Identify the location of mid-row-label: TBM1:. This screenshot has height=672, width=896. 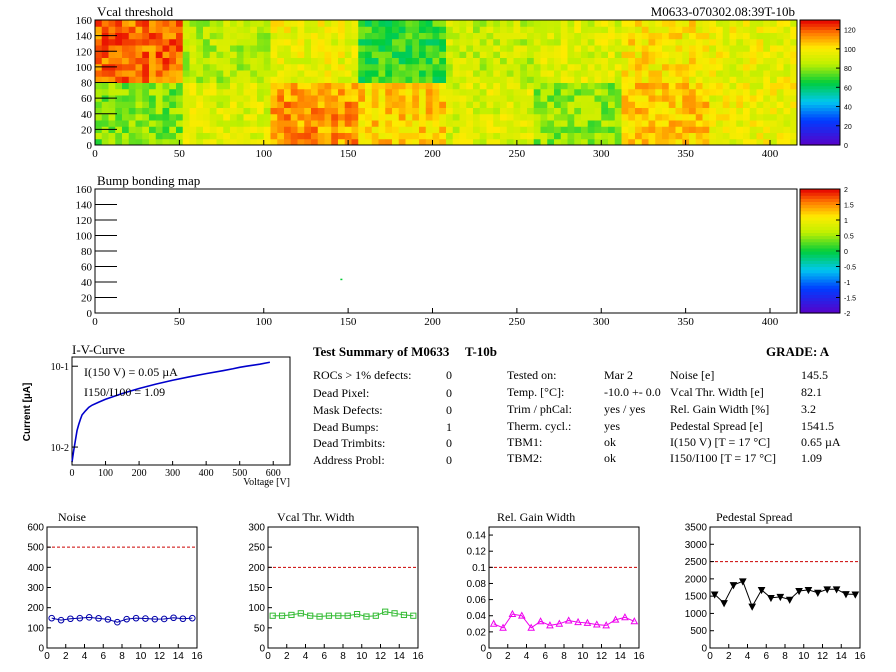
(525, 442).